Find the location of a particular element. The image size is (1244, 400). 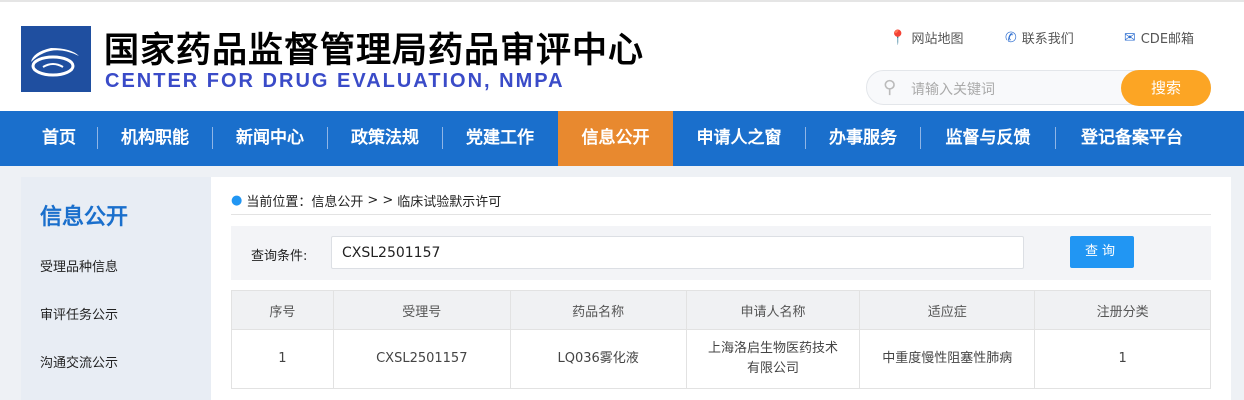

cell-registration-class: 1 is located at coordinates (1122, 359).